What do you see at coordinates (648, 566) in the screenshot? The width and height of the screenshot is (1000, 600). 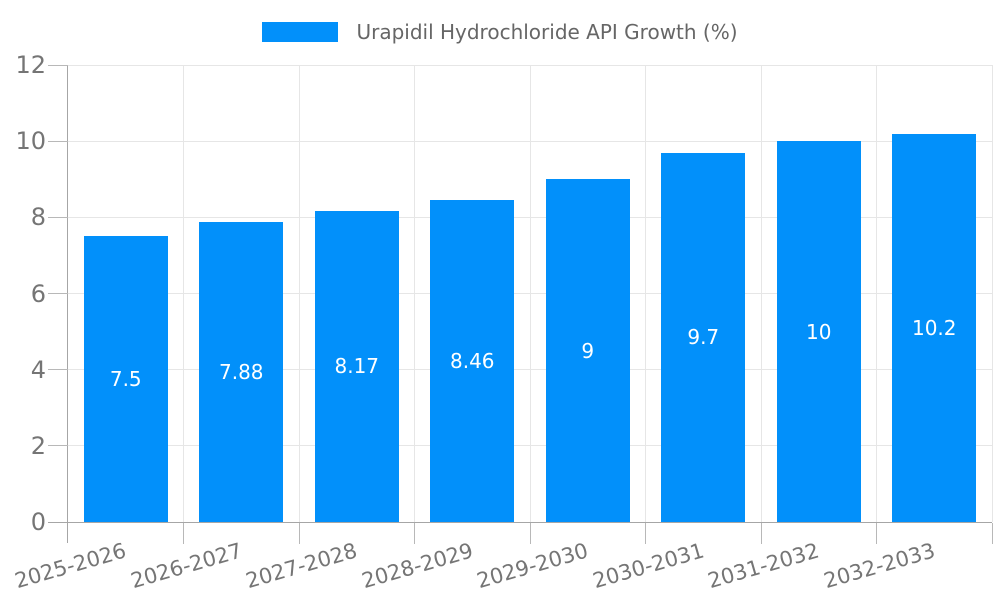 I see `x-tick-label: 2030-2031` at bounding box center [648, 566].